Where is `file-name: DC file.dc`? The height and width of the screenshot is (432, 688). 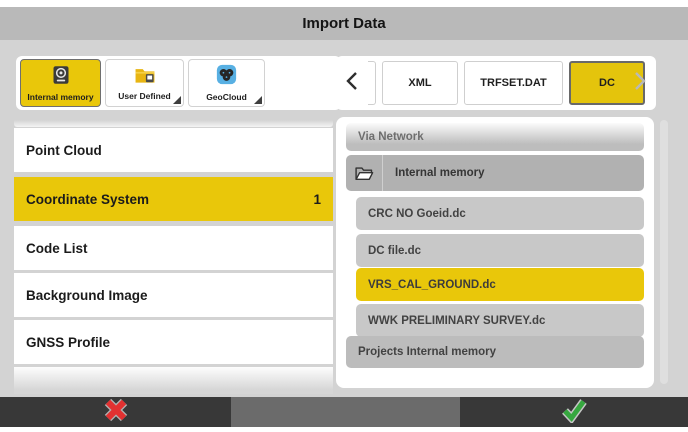
file-name: DC file.dc is located at coordinates (395, 250).